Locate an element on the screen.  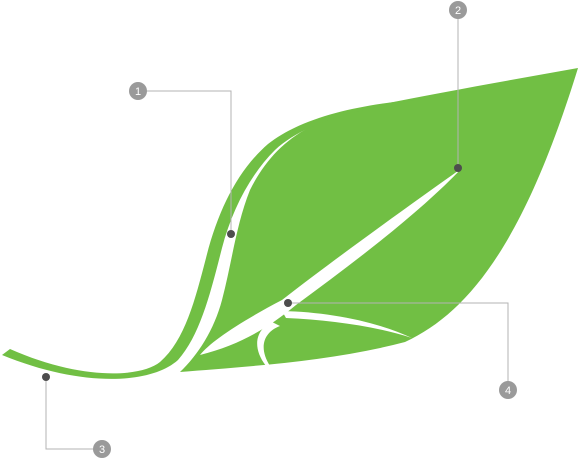
callout-3: 3 is located at coordinates (76, 415).